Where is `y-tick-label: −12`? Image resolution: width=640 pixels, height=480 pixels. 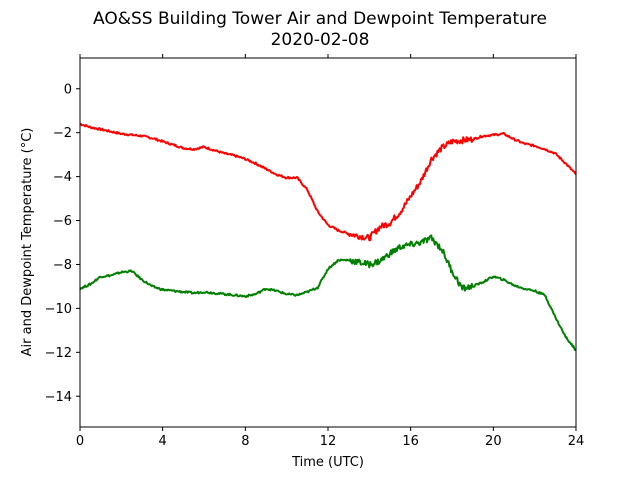 y-tick-label: −12 is located at coordinates (58, 353).